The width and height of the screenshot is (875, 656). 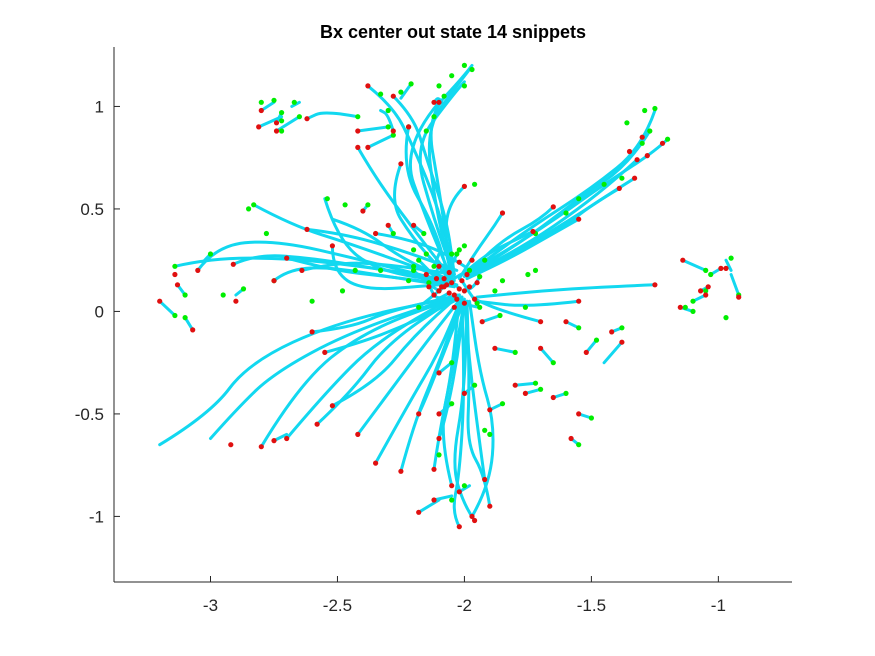 What do you see at coordinates (718, 605) in the screenshot?
I see `x-tick-label: -1` at bounding box center [718, 605].